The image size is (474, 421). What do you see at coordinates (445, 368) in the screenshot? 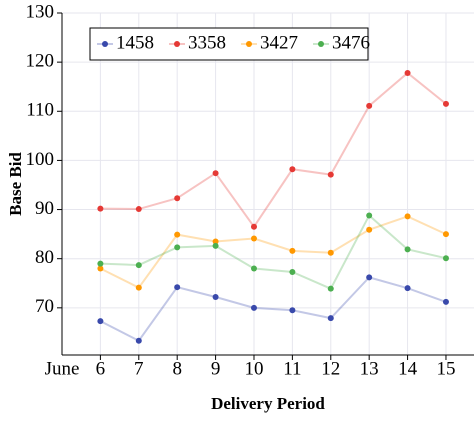
I see `x-tick-label: 15` at bounding box center [445, 368].